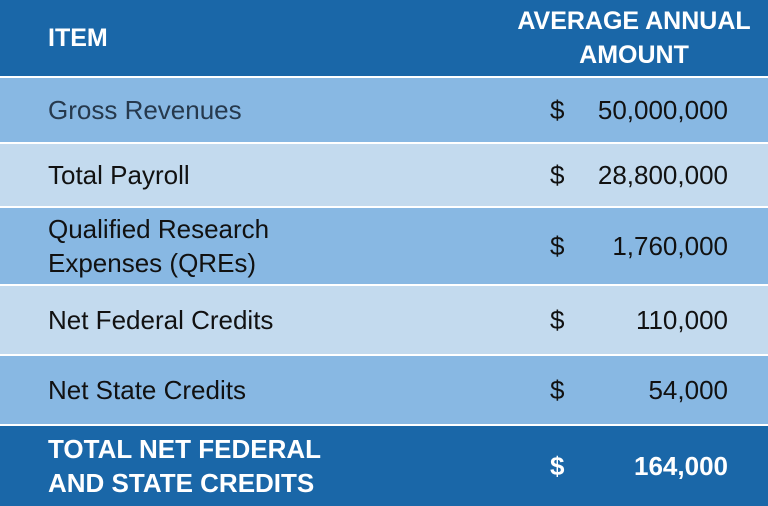 This screenshot has height=506, width=768. What do you see at coordinates (549, 466) in the screenshot?
I see `total-amount: $ 164,000` at bounding box center [549, 466].